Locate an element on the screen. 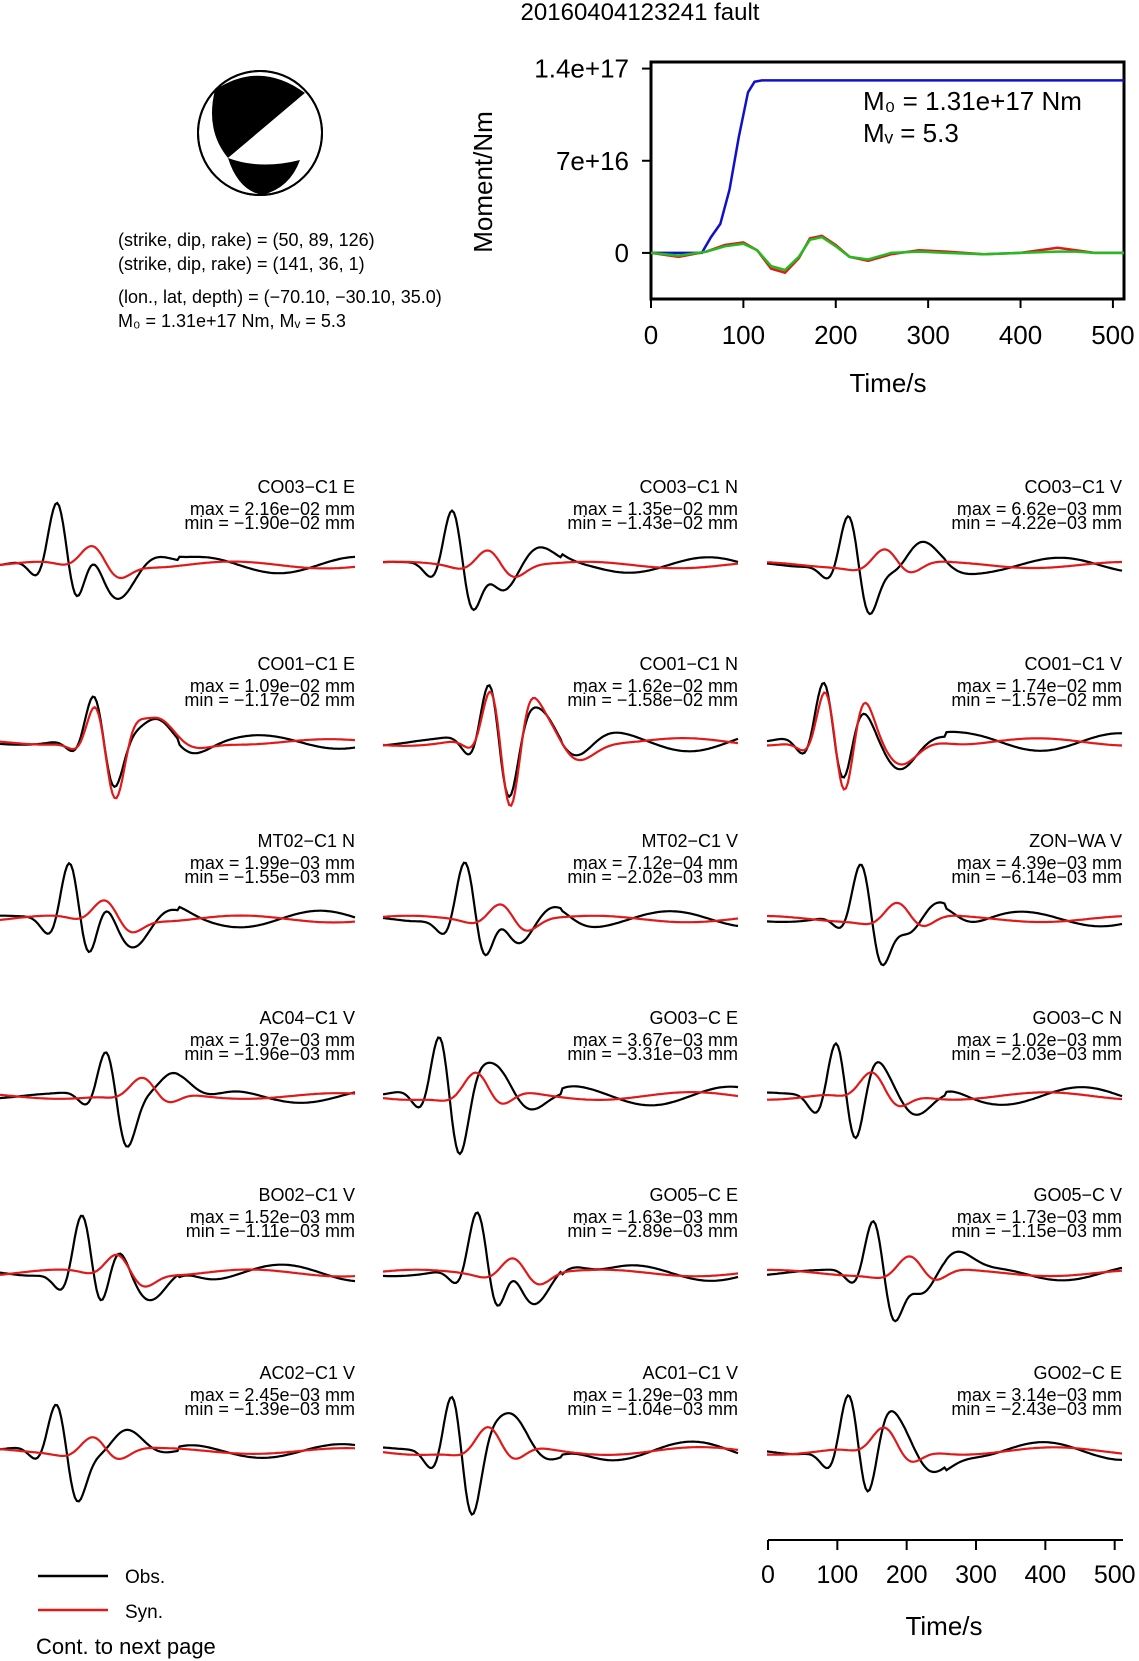 The height and width of the screenshot is (1661, 1139). waveform-max-17: max = 3.14e−03 mm is located at coordinates (1039, 1395).